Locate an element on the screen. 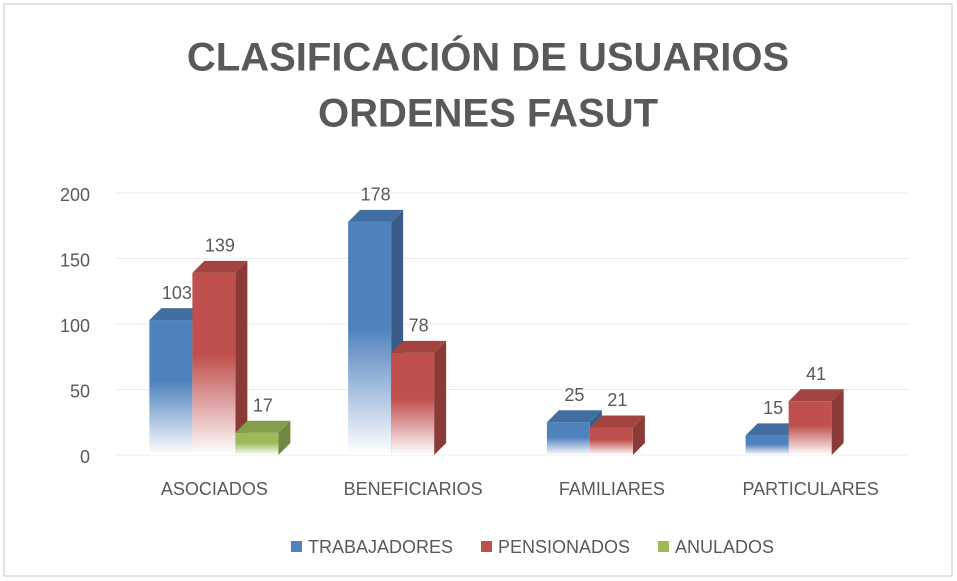  x-tick-label: PARTICULARES is located at coordinates (810, 489).